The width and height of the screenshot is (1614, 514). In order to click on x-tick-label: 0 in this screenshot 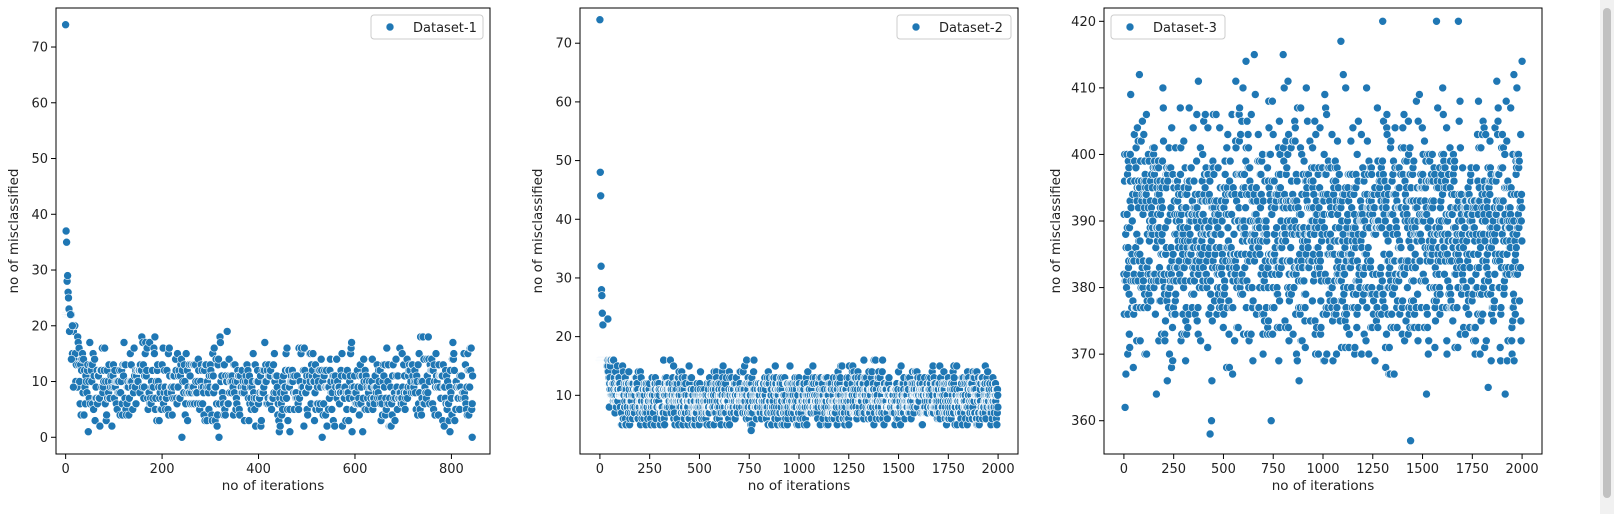, I will do `click(66, 469)`.